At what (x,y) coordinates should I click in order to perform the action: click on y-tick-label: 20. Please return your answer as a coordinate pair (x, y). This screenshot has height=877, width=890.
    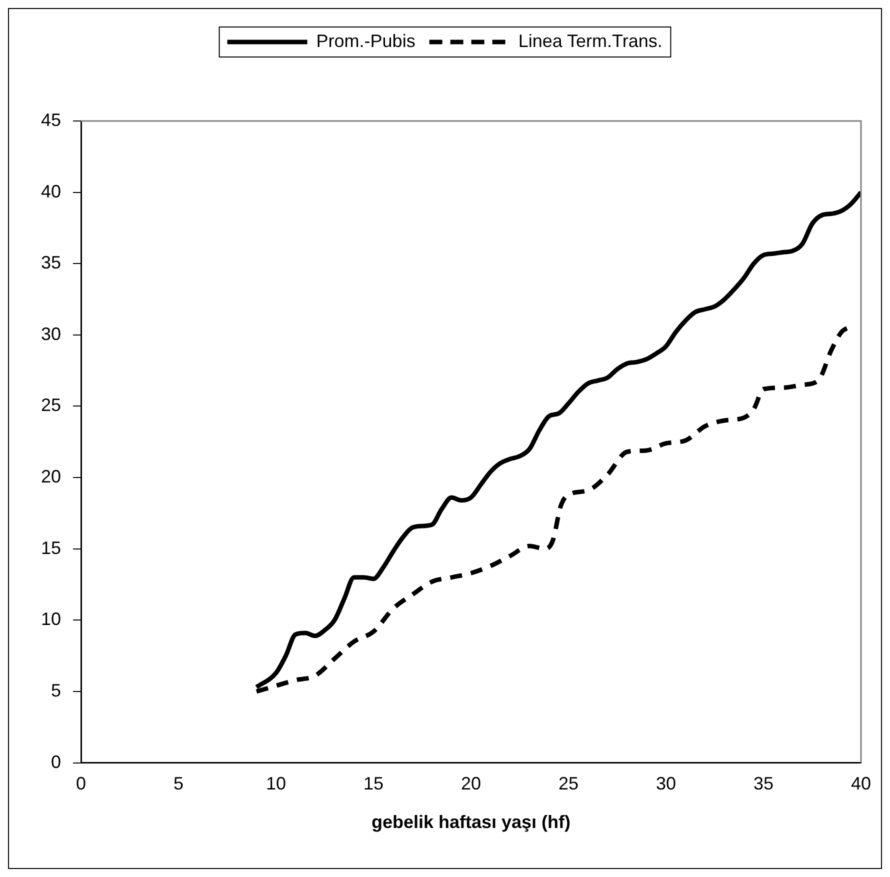
    Looking at the image, I should click on (51, 476).